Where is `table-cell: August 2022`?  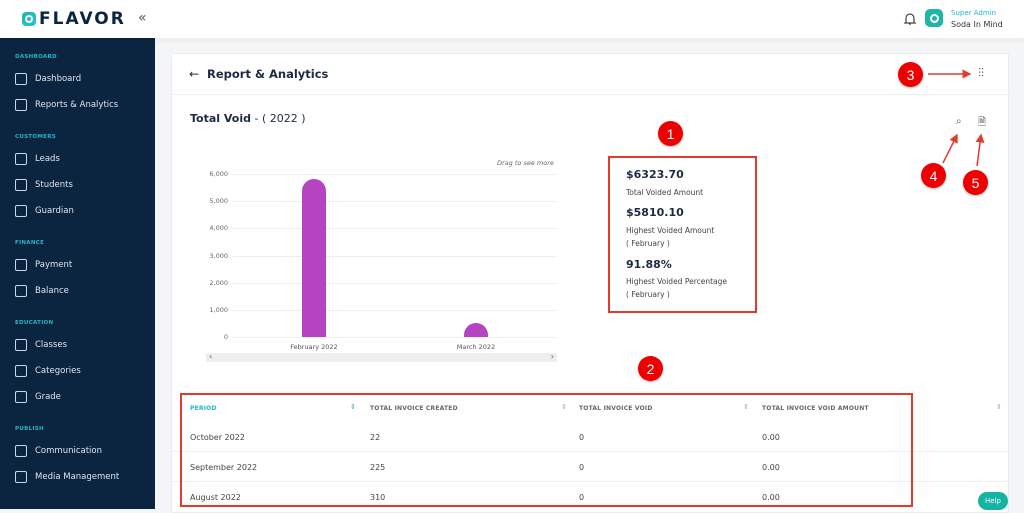 table-cell: August 2022 is located at coordinates (215, 497).